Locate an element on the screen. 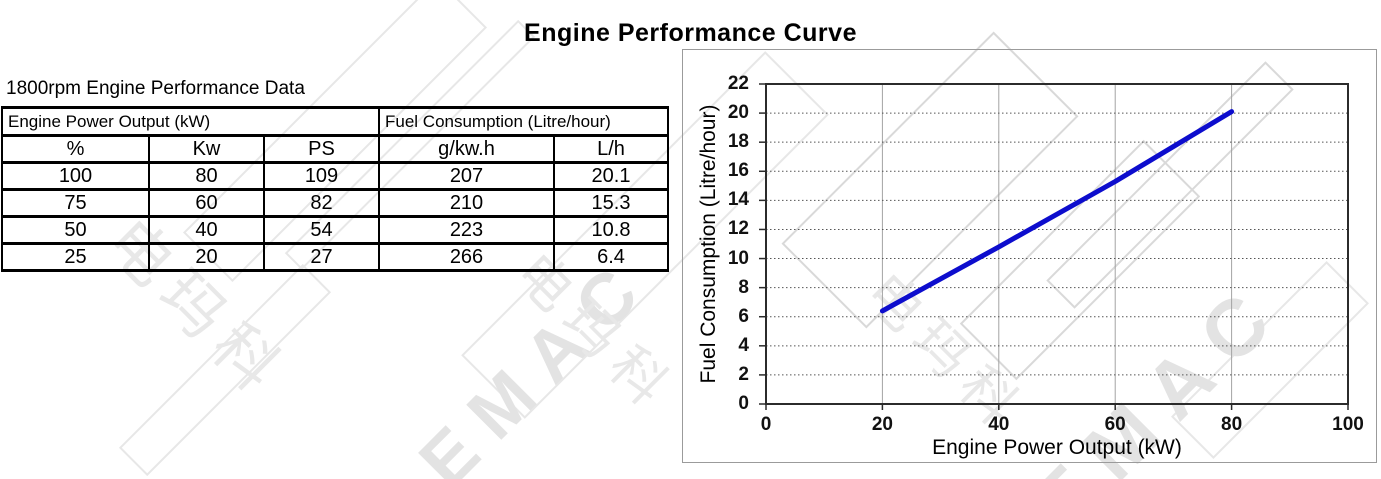 This screenshot has width=1381, height=479. table-cell: 10.8 is located at coordinates (611, 230).